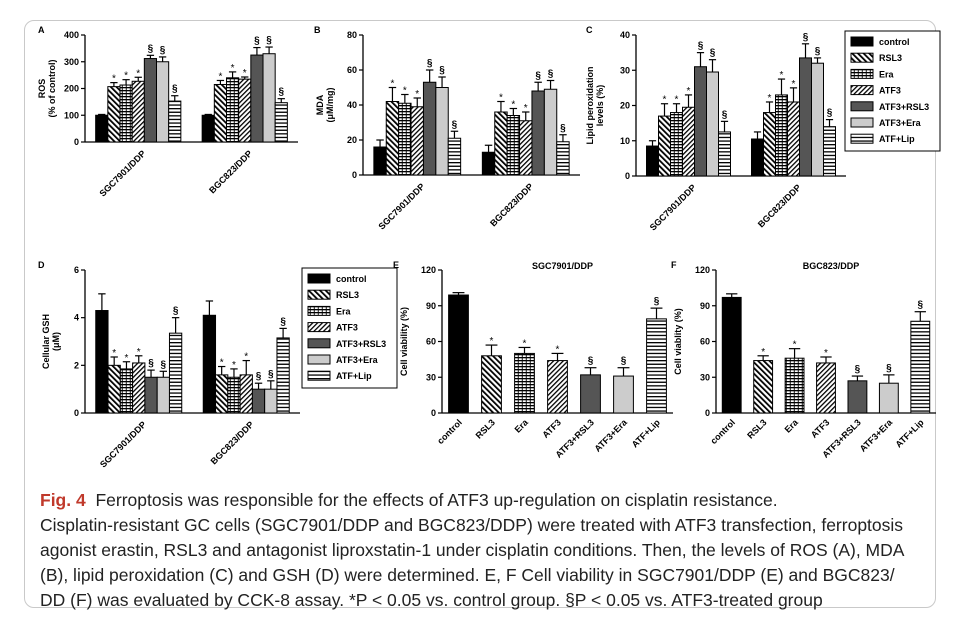 The width and height of the screenshot is (956, 617). Describe the element at coordinates (705, 306) in the screenshot. I see `y-tick-label: 90` at that location.